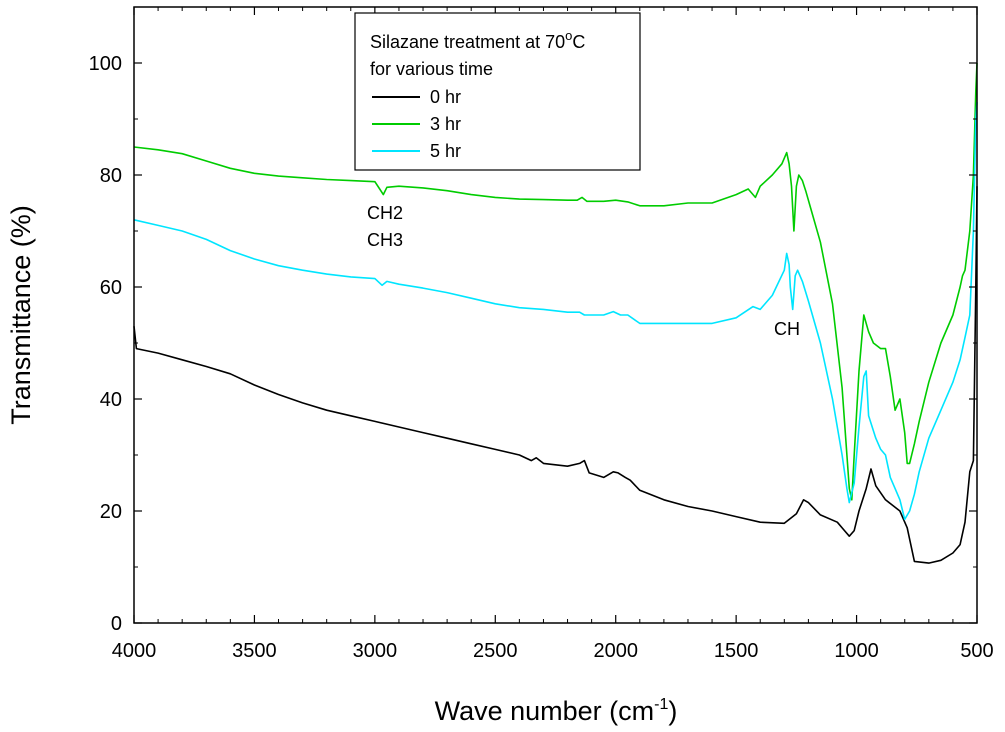  I want to click on legend-entries: 0 hr 3 hr 5 hr, so click(416, 124).